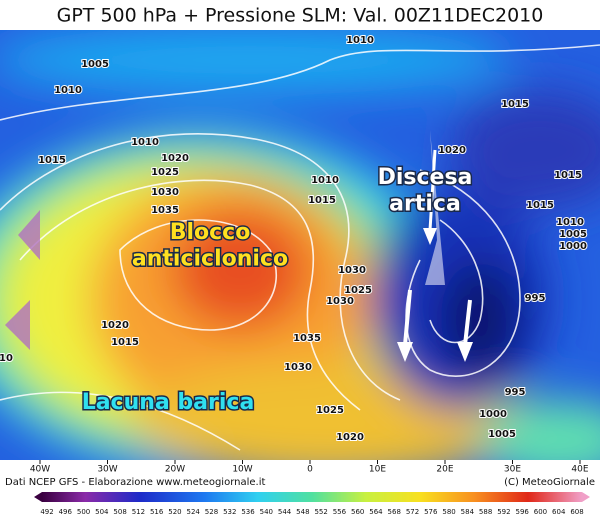  What do you see at coordinates (540, 512) in the screenshot?
I see `color-scale-label: 600` at bounding box center [540, 512].